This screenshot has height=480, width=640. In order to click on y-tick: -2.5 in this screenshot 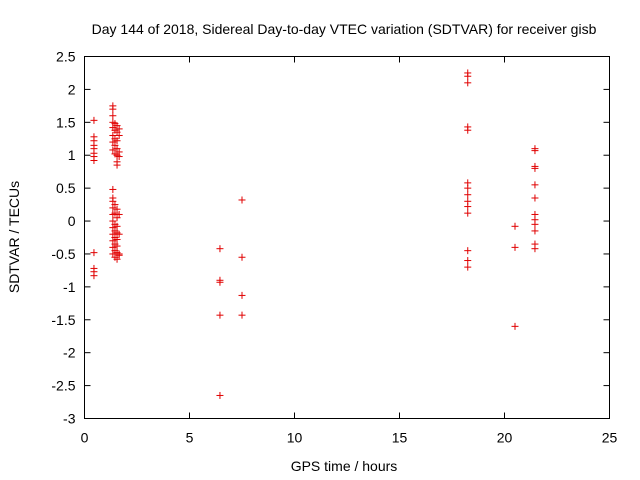, I will do `click(330, 386)`.